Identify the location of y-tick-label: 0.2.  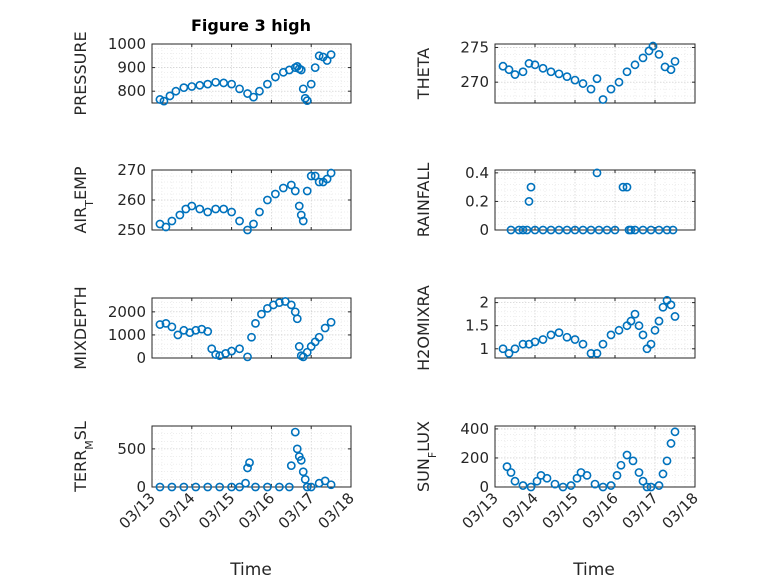
(477, 201).